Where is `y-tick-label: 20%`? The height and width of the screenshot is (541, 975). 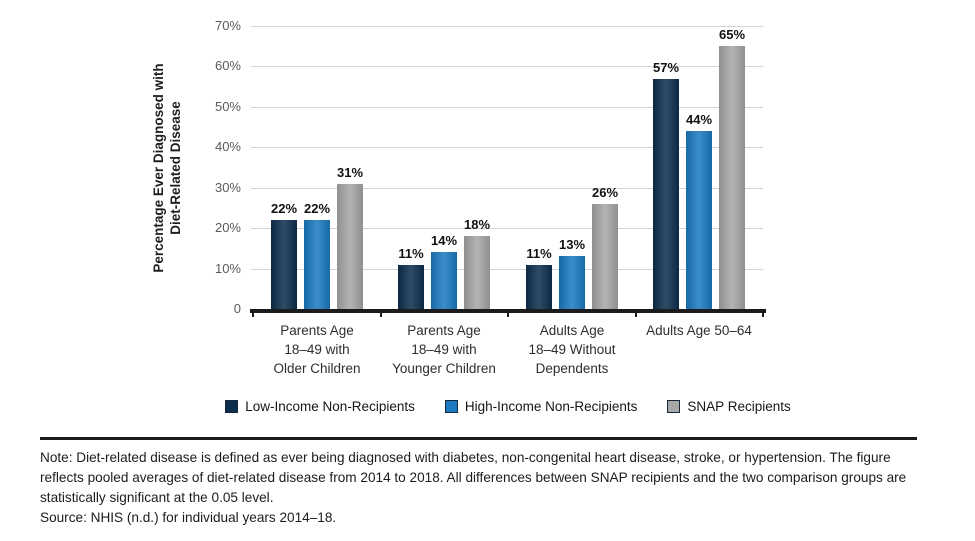 y-tick-label: 20% is located at coordinates (227, 227).